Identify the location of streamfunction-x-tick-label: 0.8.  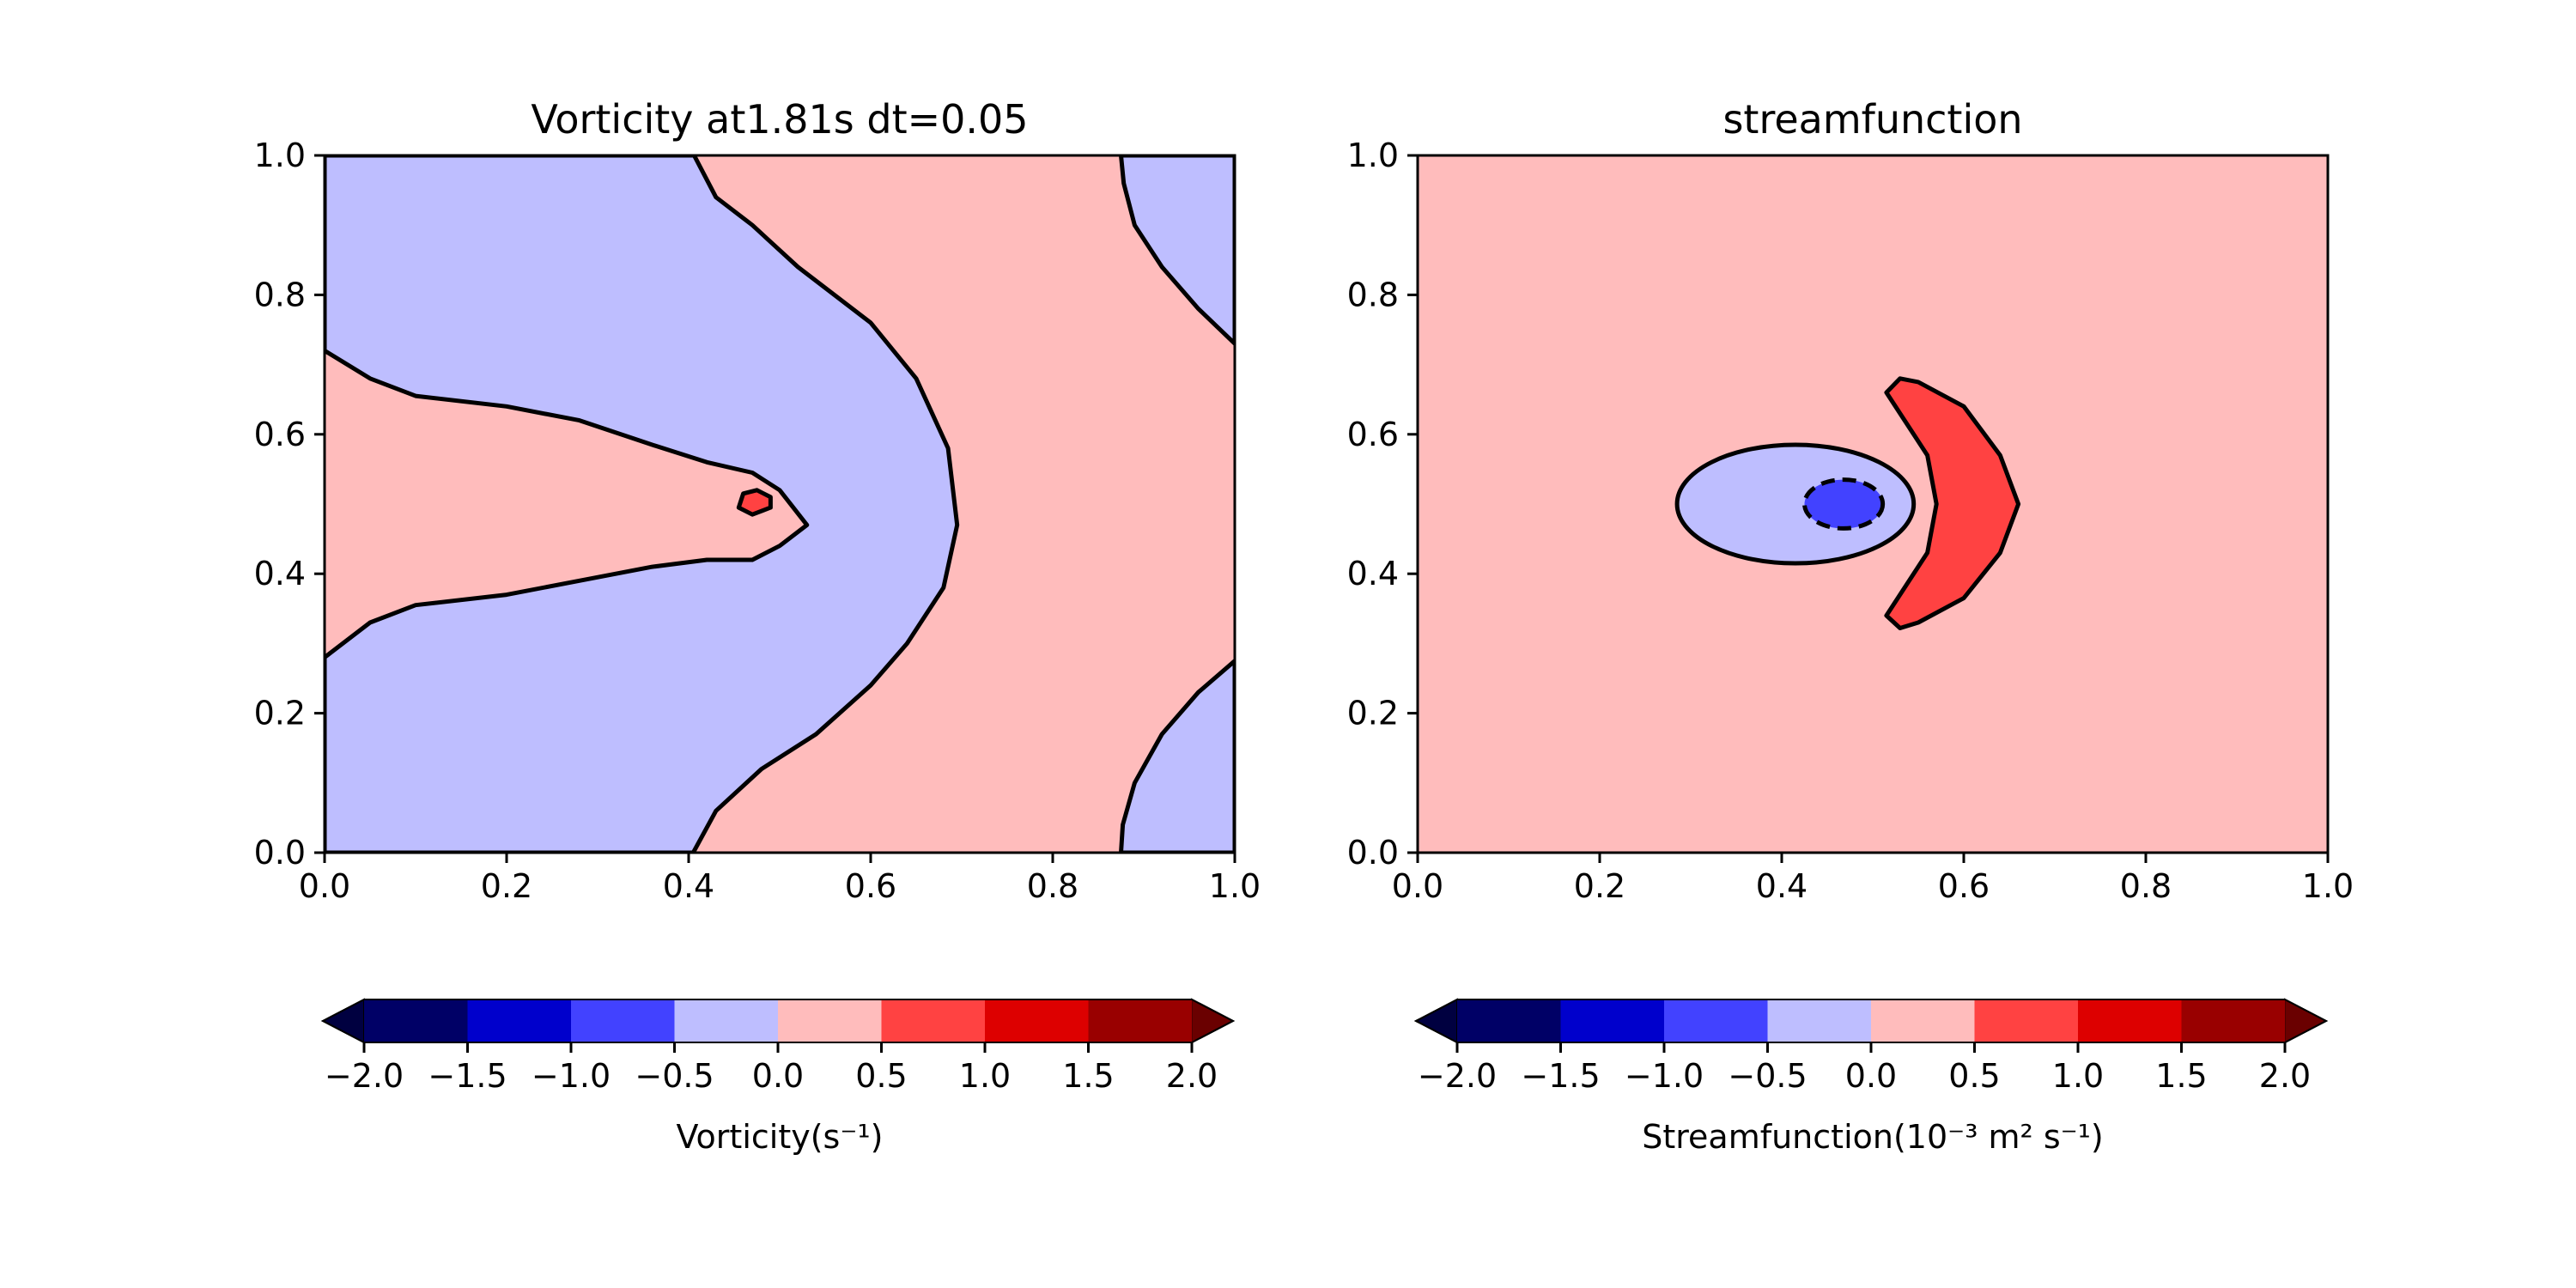
(2146, 886).